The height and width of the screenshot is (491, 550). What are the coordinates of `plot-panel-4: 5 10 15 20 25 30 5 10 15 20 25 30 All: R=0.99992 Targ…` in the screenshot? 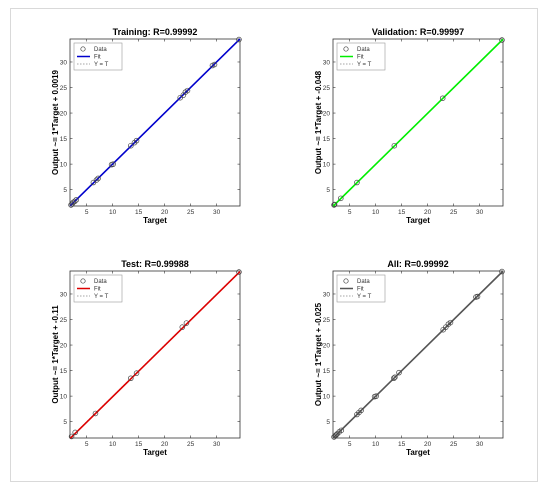 It's located at (409, 358).